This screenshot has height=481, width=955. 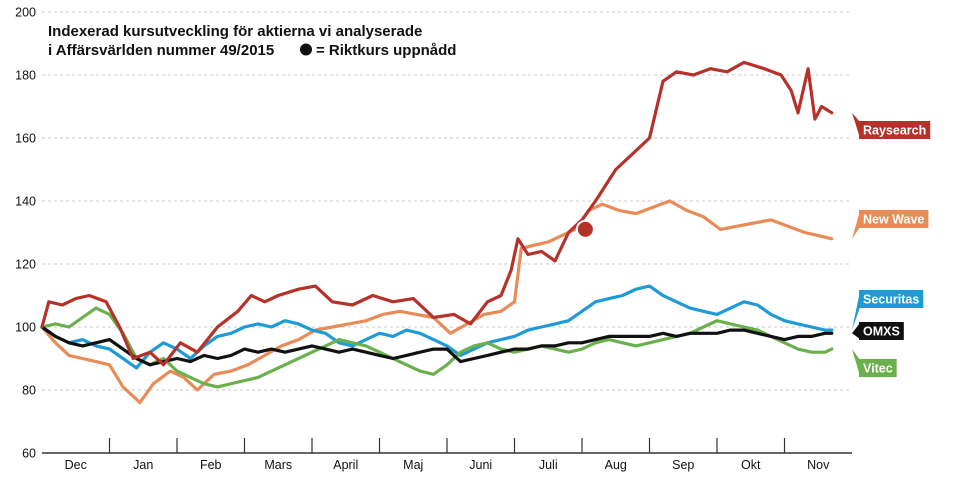 What do you see at coordinates (25, 76) in the screenshot?
I see `y-tick-label: 180` at bounding box center [25, 76].